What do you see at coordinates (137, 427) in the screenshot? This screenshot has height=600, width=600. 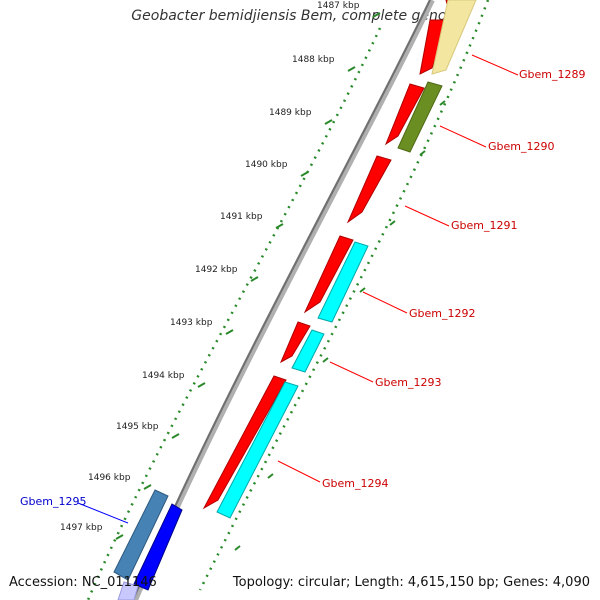 I see `scale-tick-label: 1495 kbp` at bounding box center [137, 427].